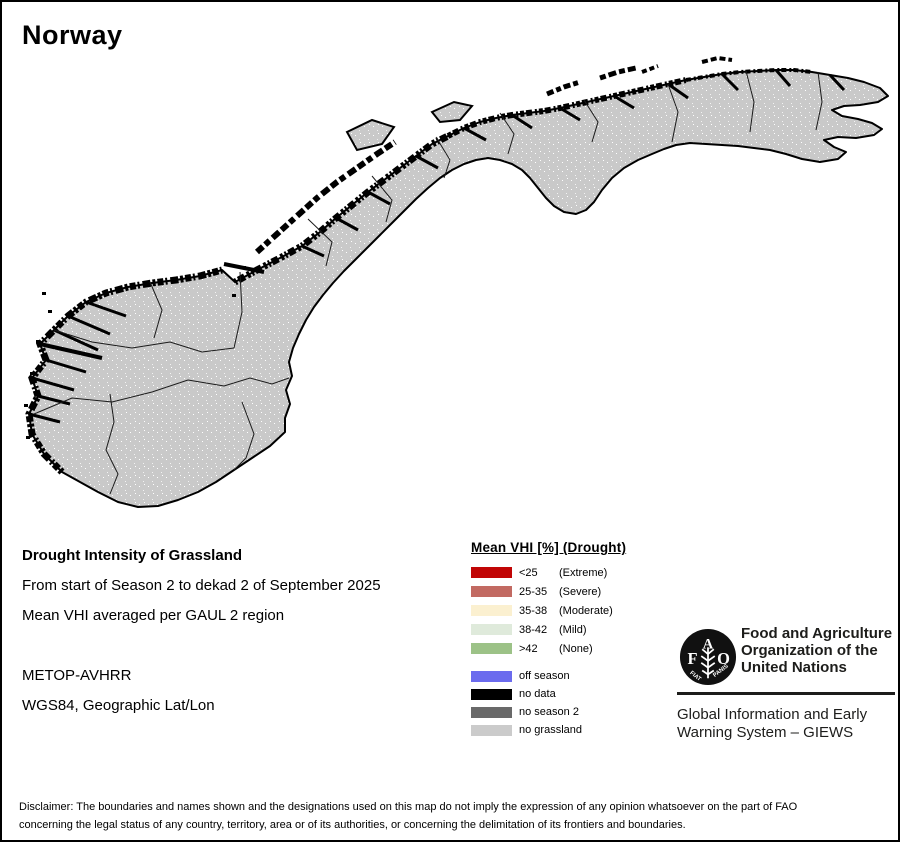 The height and width of the screenshot is (842, 900). I want to click on legend-swatch-off-season, so click(491, 676).